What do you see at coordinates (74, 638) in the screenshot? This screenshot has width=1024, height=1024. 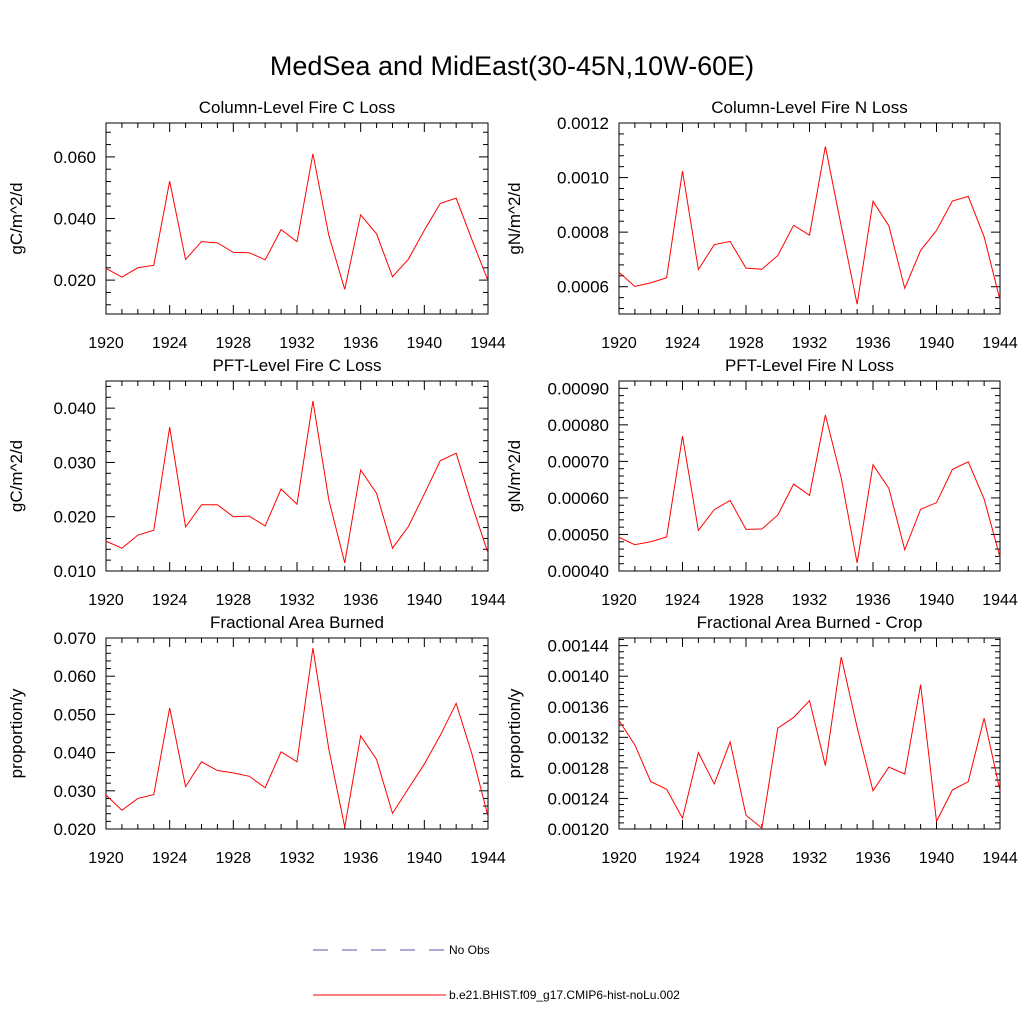 I see `y-tick-label: 0.070` at bounding box center [74, 638].